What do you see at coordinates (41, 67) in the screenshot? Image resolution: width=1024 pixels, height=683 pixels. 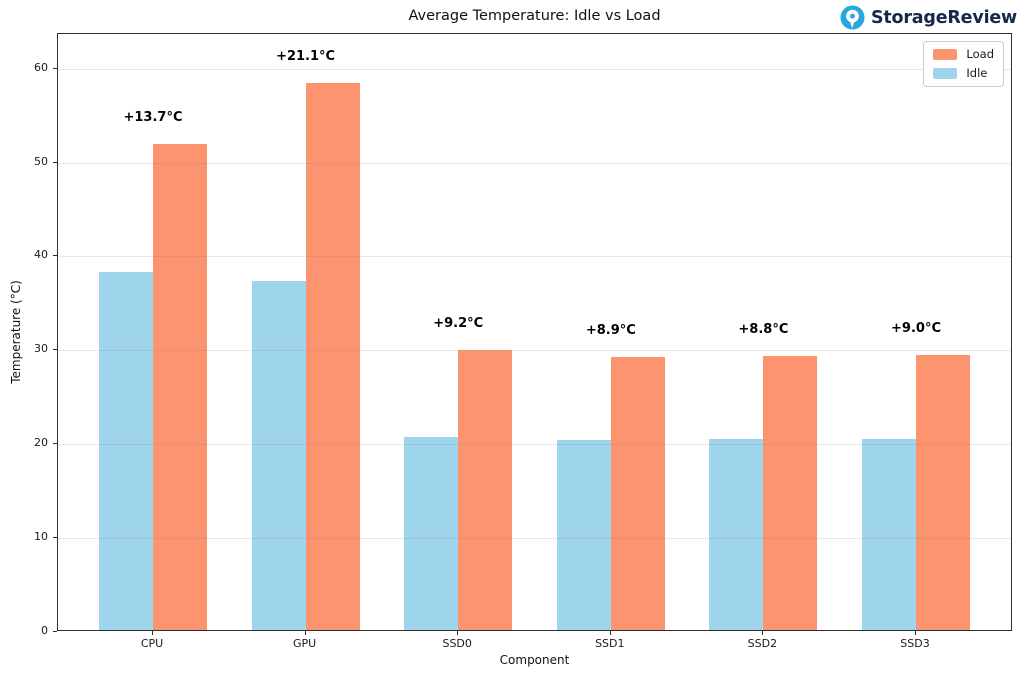 I see `y-tick-label: 60` at bounding box center [41, 67].